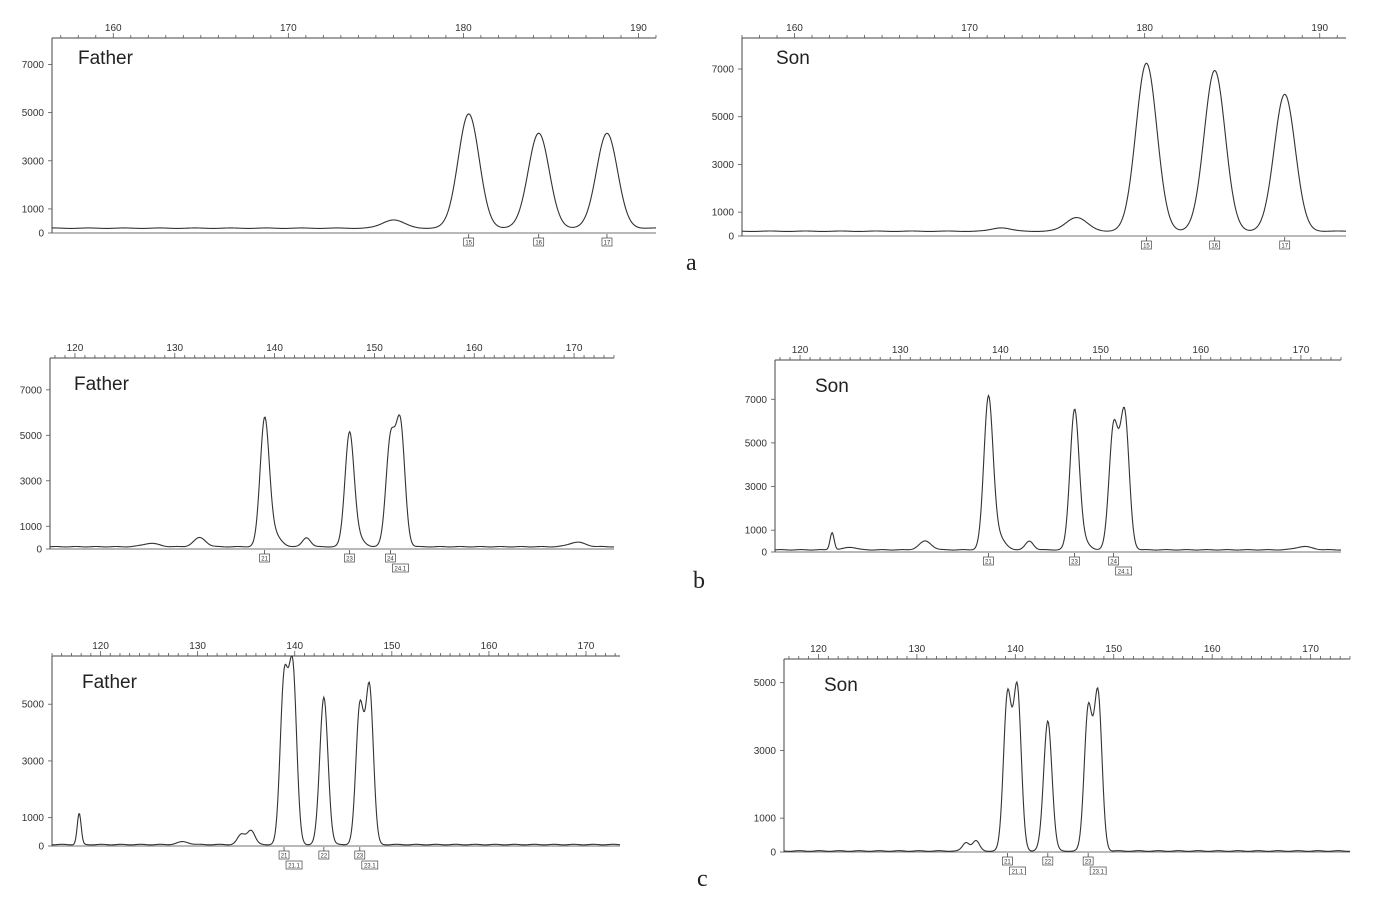 The width and height of the screenshot is (1379, 900). I want to click on allele-call-label: 22, so click(324, 857).